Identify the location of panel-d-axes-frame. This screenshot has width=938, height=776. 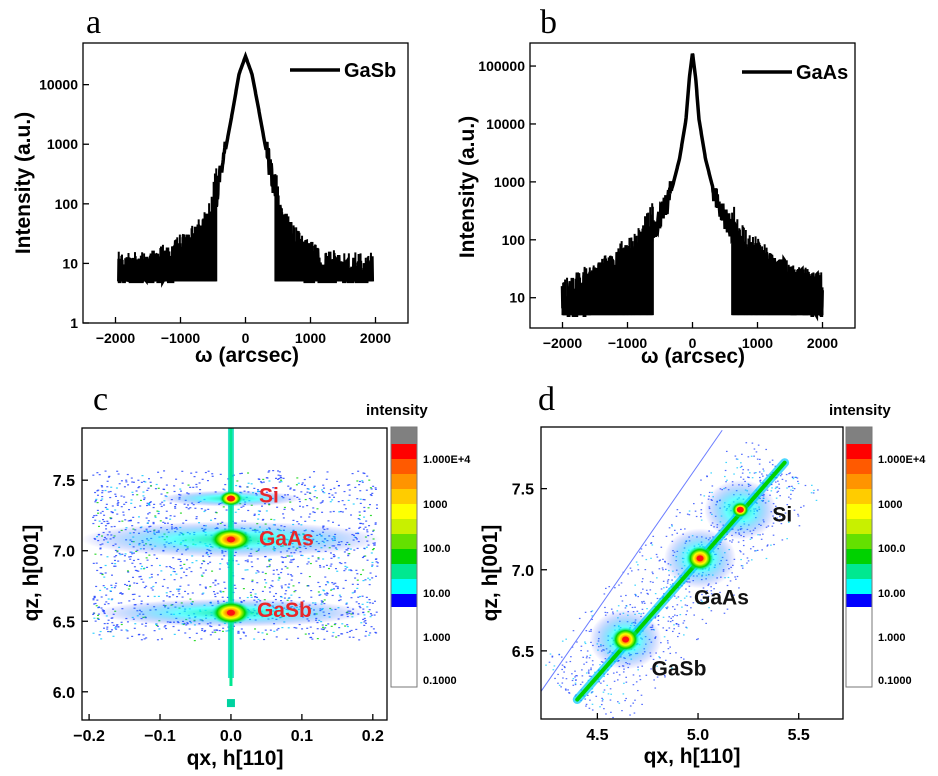
(692, 573).